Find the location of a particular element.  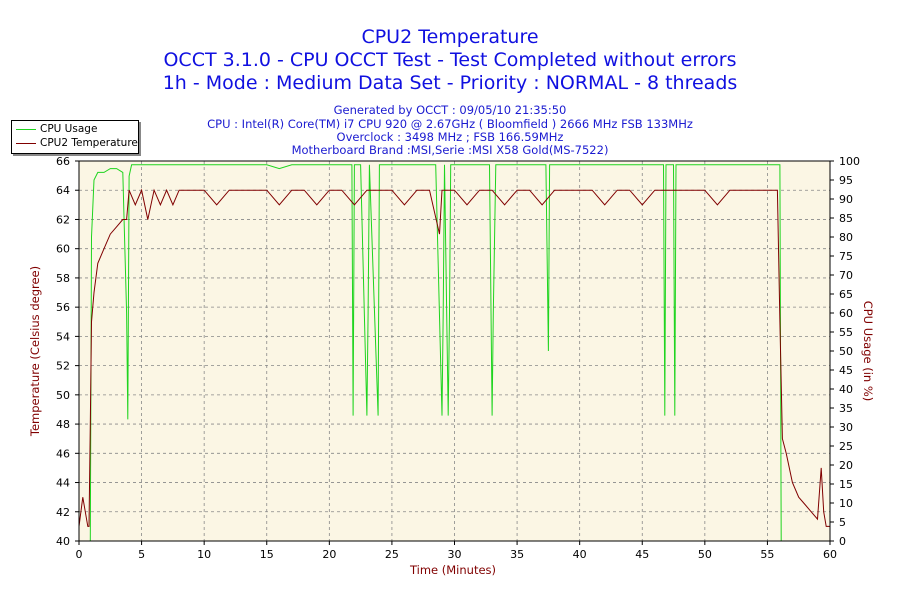

y-right-tick-label: 15 is located at coordinates (846, 484).